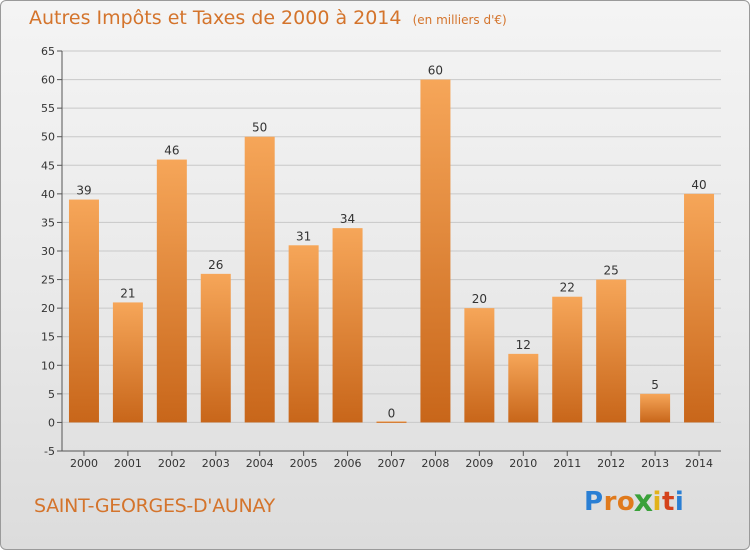  I want to click on x-tick-label: 2010, so click(523, 463).